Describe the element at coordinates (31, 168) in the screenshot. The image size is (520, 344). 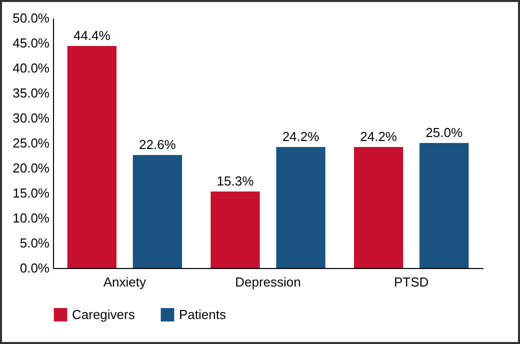
I see `y-tick-label: 20.0%` at that location.